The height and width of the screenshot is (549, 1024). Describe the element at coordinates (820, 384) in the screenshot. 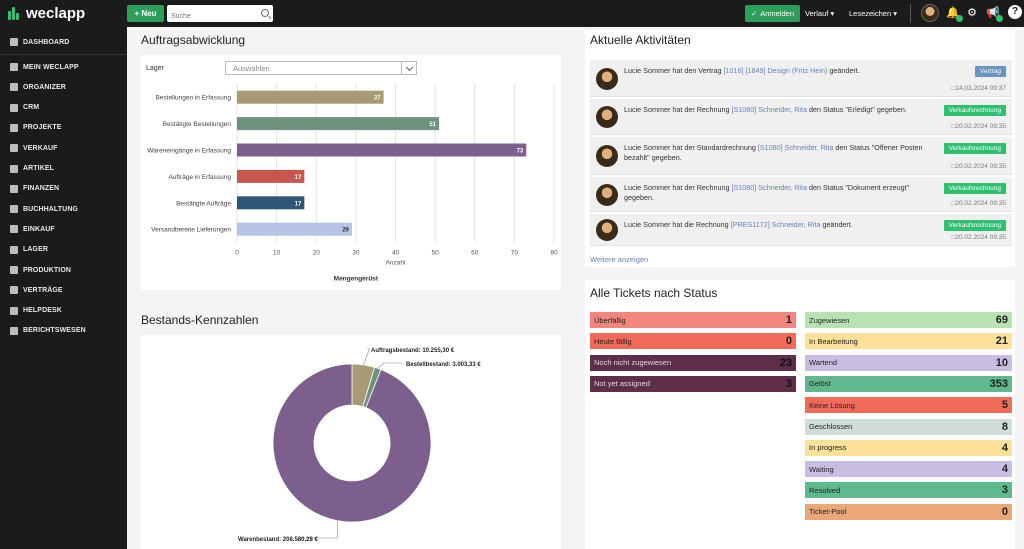

I see `ticket-status-label: Gelöst` at that location.